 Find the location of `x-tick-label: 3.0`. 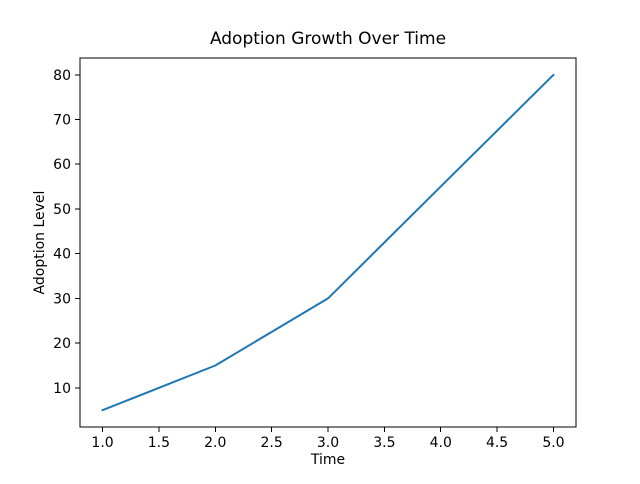

x-tick-label: 3.0 is located at coordinates (328, 443).